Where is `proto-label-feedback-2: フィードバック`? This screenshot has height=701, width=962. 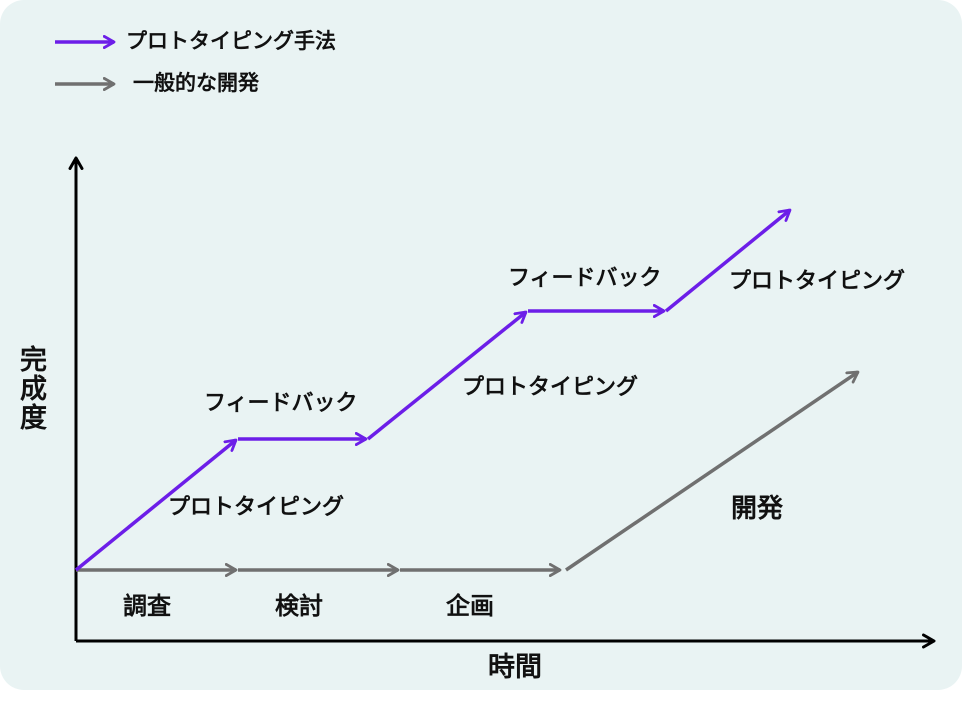 proto-label-feedback-2: フィードバック is located at coordinates (585, 278).